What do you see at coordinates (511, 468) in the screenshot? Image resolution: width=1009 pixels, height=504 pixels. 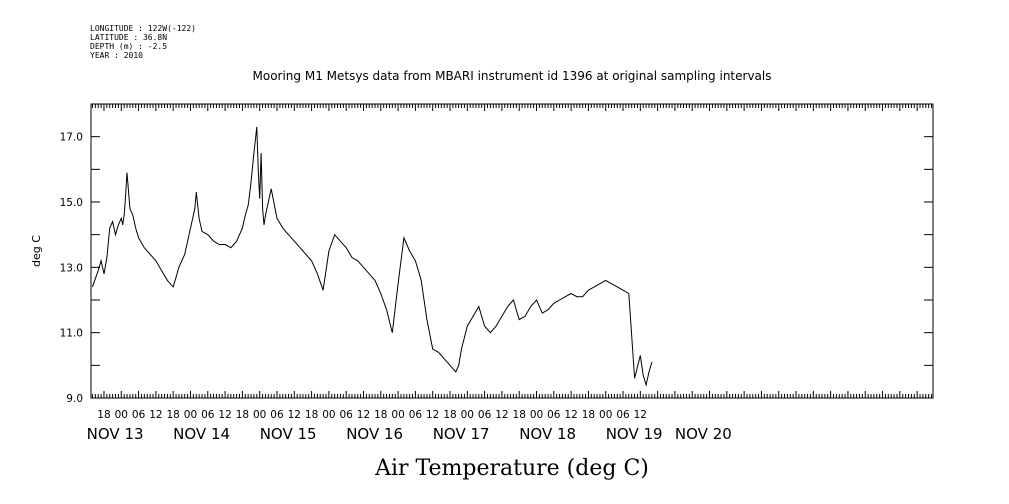 I see `x-axis-label: Air Temperature (deg C)` at bounding box center [511, 468].